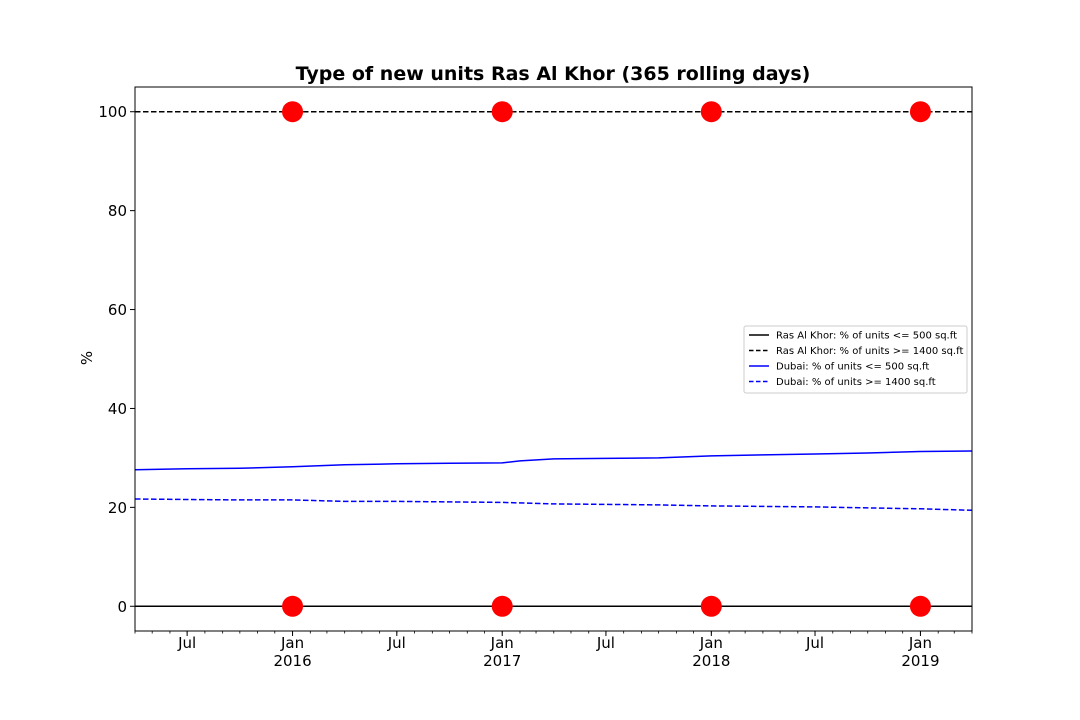  Describe the element at coordinates (502, 661) in the screenshot. I see `x-tick-year-label: 2017` at that location.